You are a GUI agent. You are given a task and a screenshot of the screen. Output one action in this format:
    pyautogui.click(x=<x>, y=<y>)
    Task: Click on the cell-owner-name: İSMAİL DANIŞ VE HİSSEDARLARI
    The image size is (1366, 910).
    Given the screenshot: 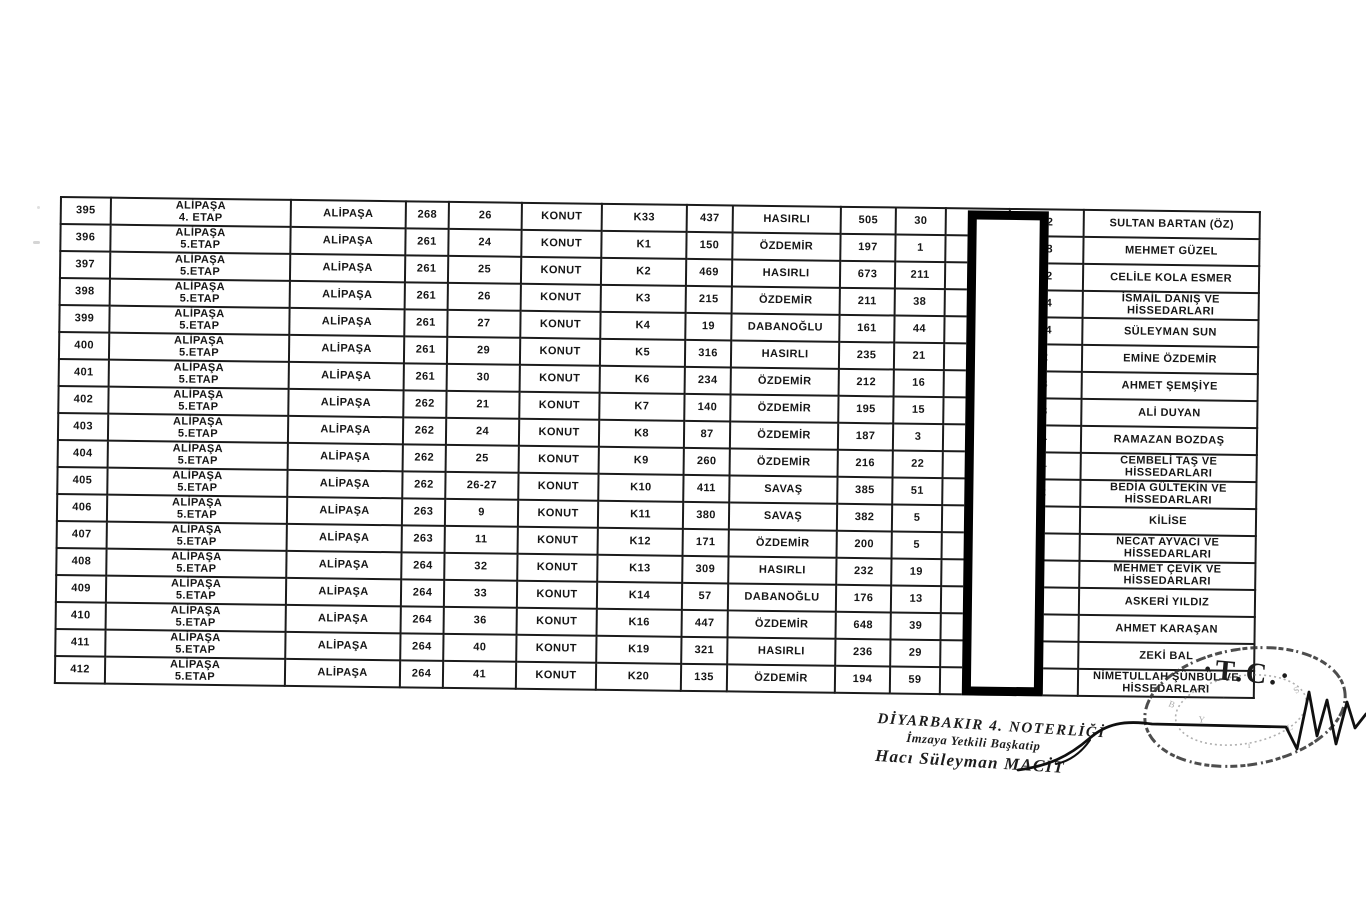 What is the action you would take?
    pyautogui.click(x=1170, y=305)
    